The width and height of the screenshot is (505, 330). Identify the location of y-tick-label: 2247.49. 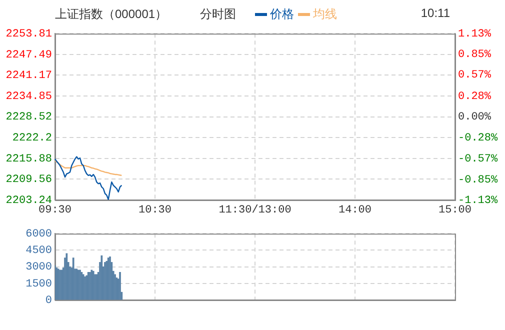
(29, 55).